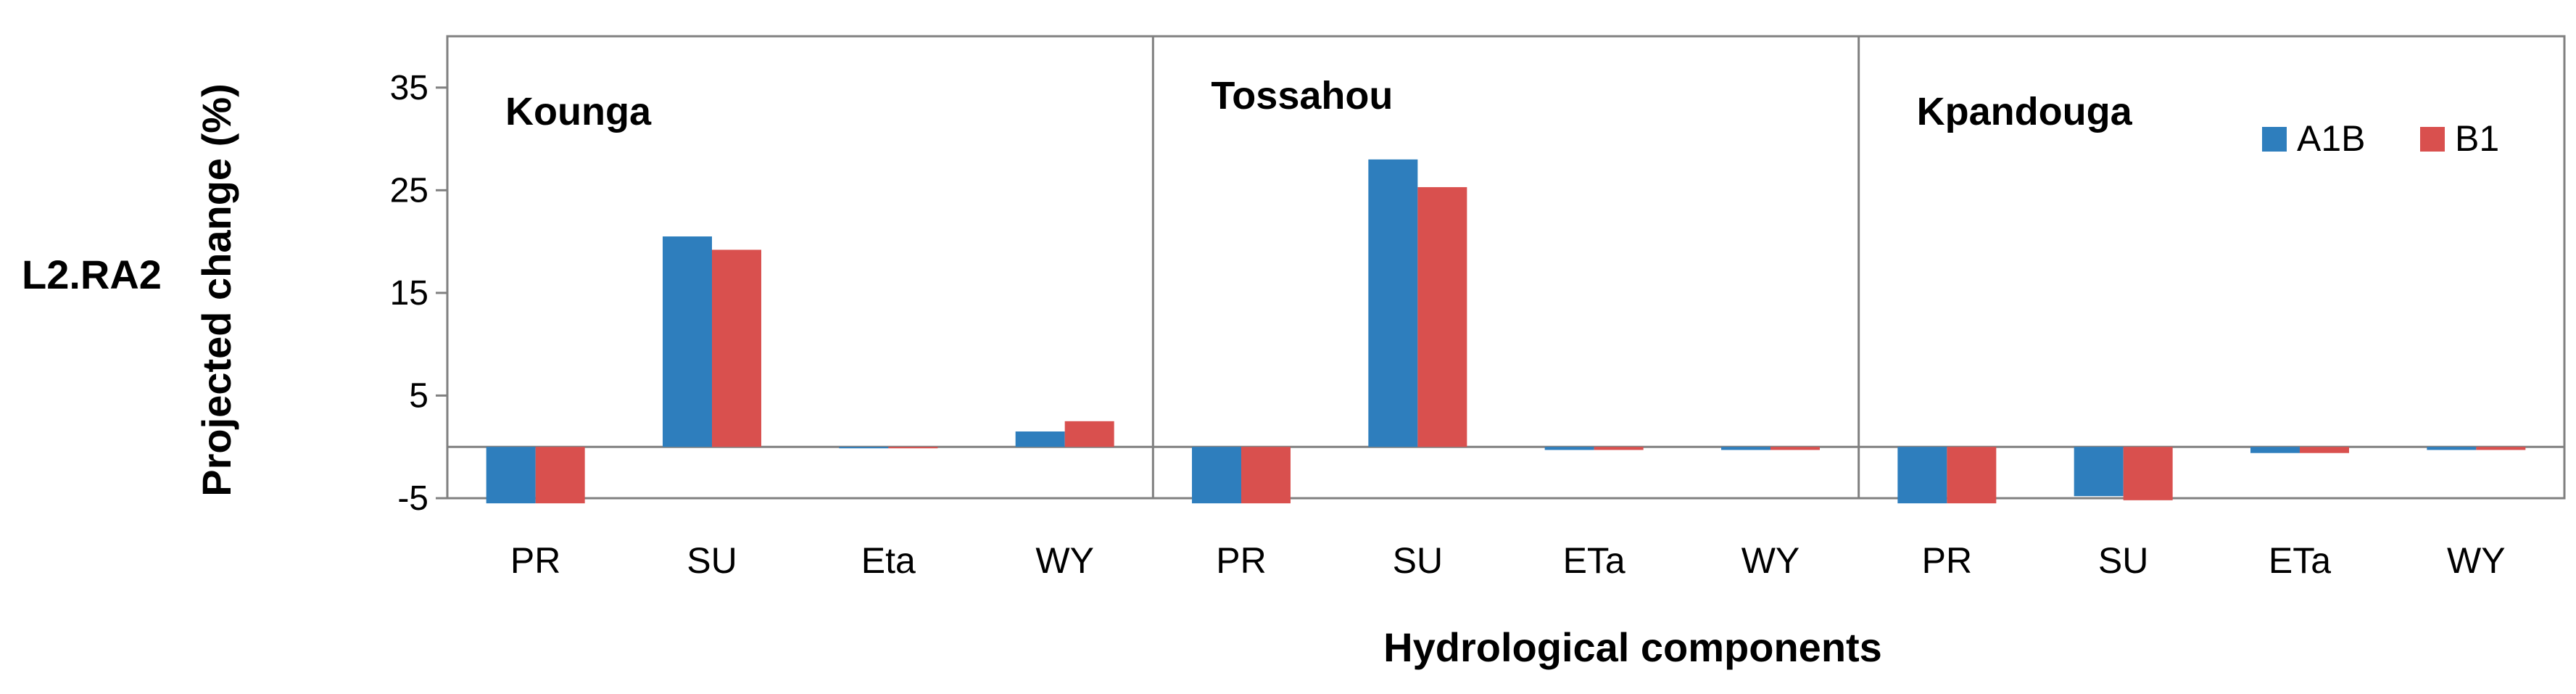  I want to click on legend: A1B B1, so click(2381, 138).